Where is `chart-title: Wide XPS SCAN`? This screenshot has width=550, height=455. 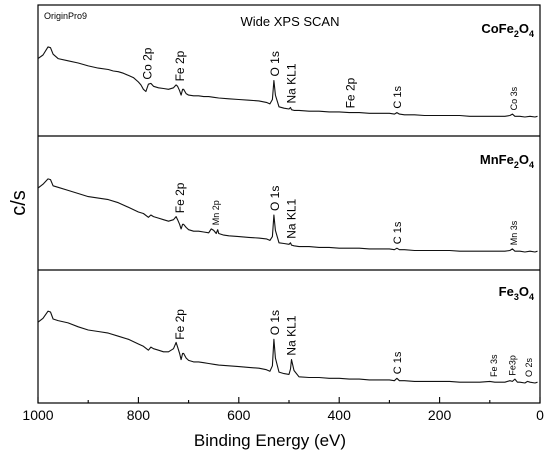
chart-title: Wide XPS SCAN is located at coordinates (290, 21).